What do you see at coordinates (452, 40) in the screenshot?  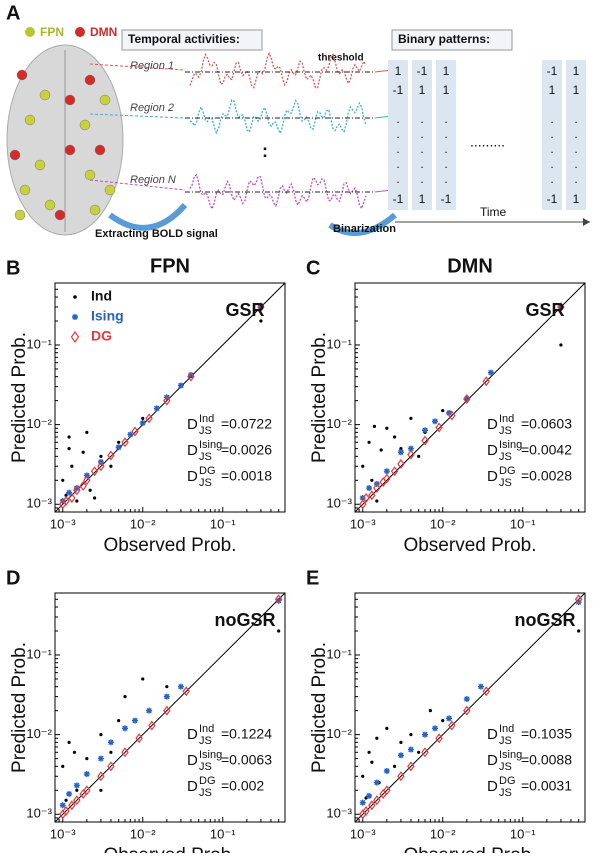 I see `box` at bounding box center [452, 40].